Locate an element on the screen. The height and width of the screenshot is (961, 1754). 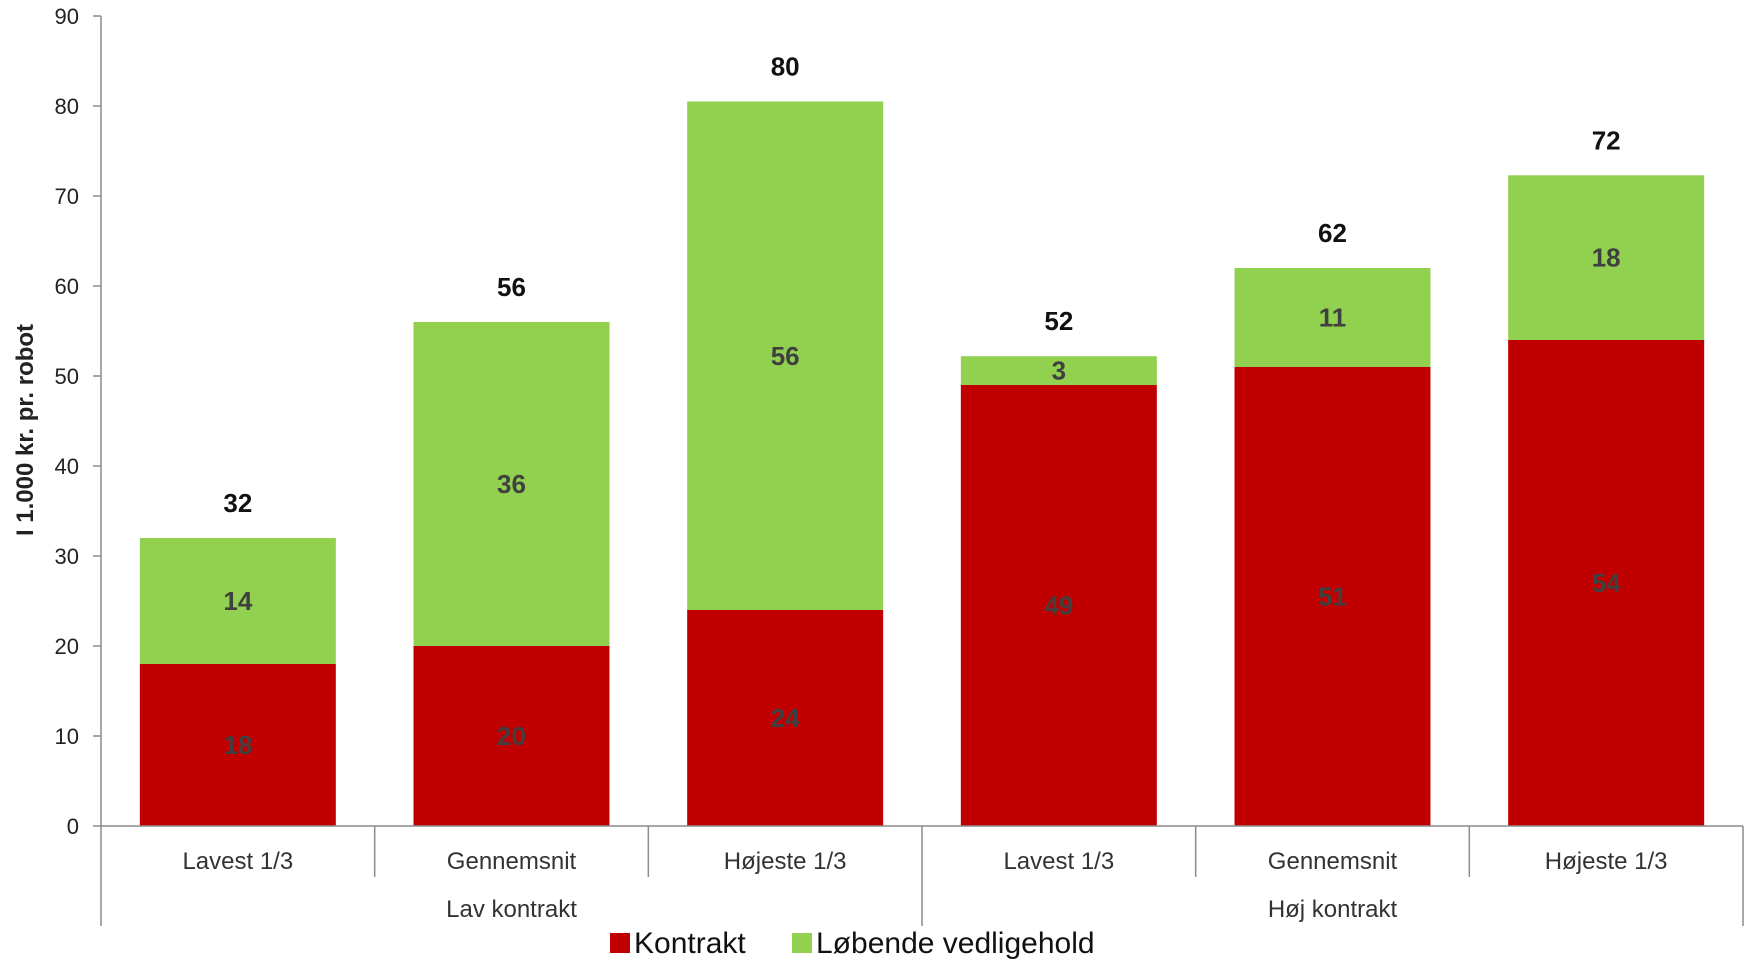
data-label-kontrakt: 49 is located at coordinates (1058, 606).